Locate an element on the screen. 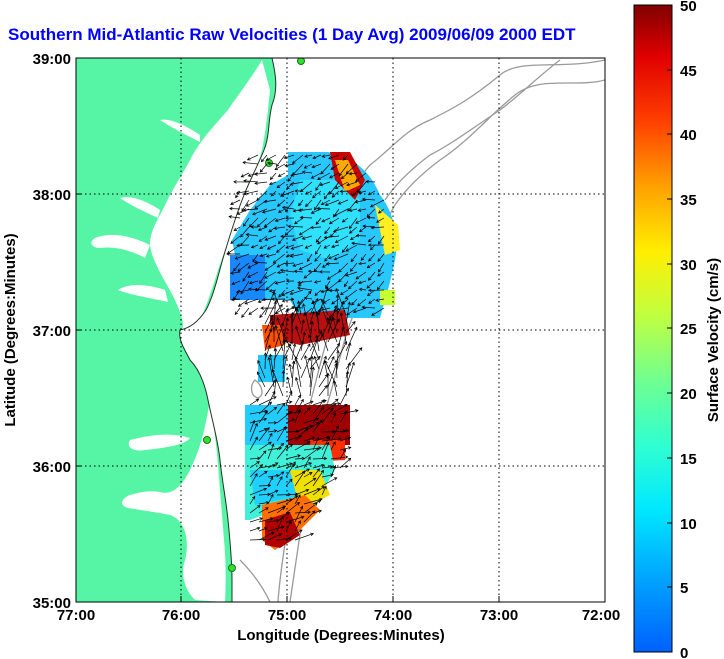  colorbar-tick-label: 0 is located at coordinates (684, 652).